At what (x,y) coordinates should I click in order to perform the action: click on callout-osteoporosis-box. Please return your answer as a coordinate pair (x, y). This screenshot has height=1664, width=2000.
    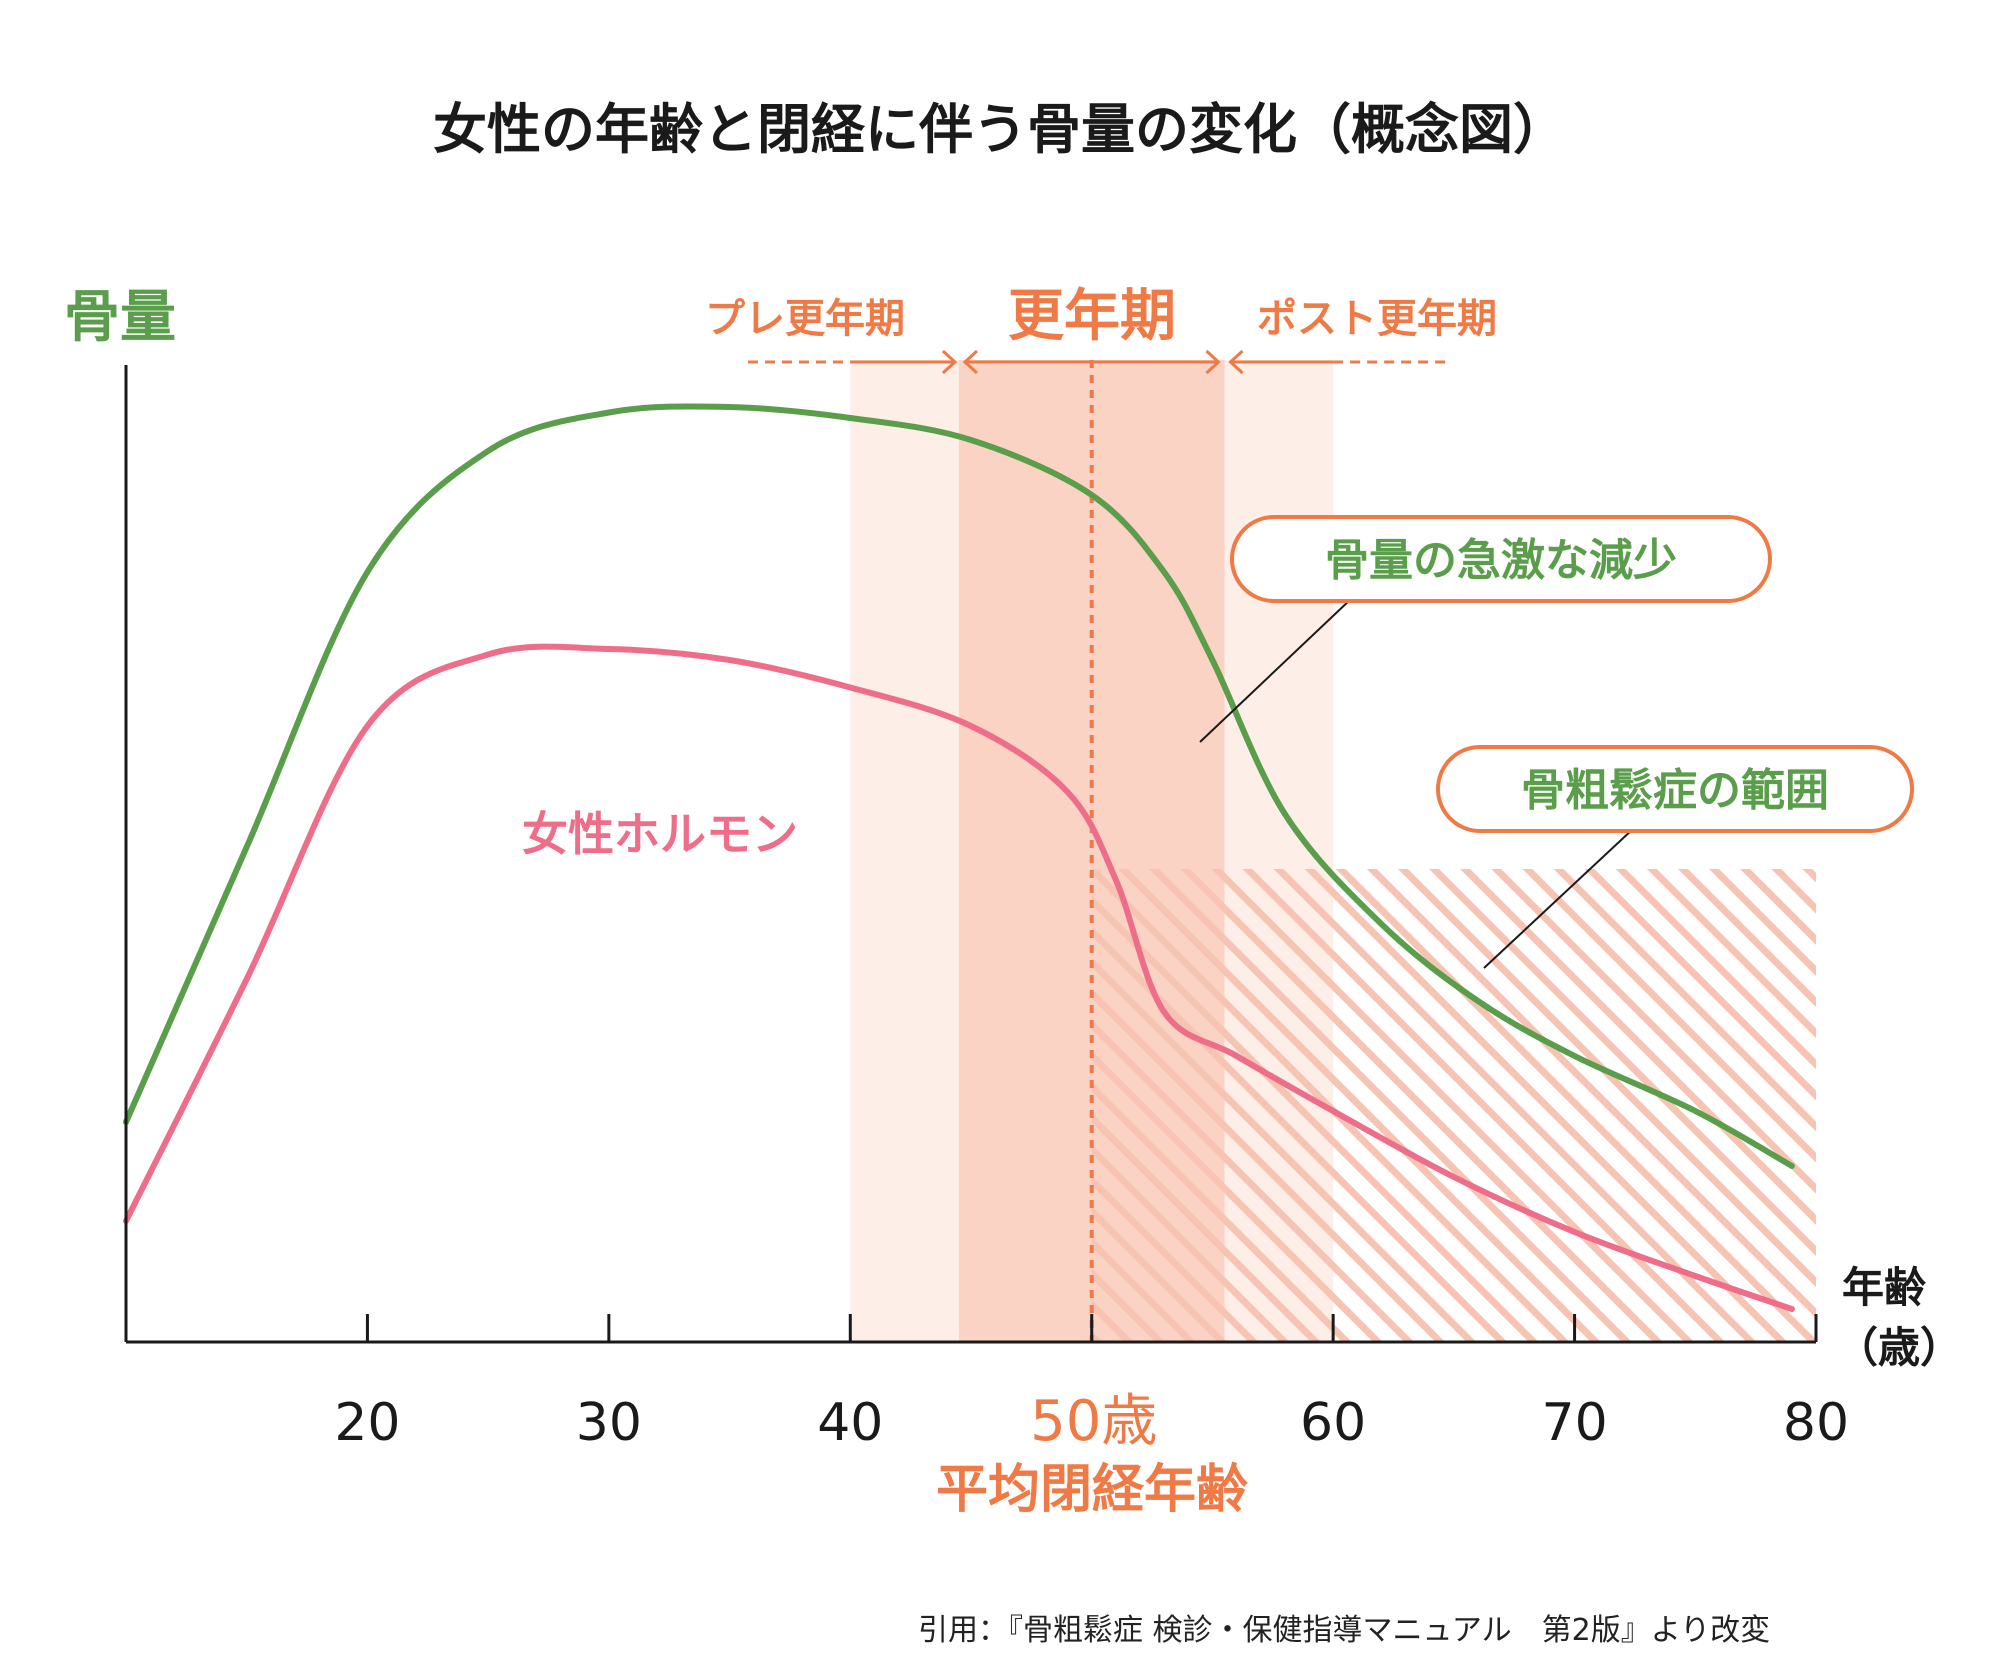
    Looking at the image, I should click on (1675, 789).